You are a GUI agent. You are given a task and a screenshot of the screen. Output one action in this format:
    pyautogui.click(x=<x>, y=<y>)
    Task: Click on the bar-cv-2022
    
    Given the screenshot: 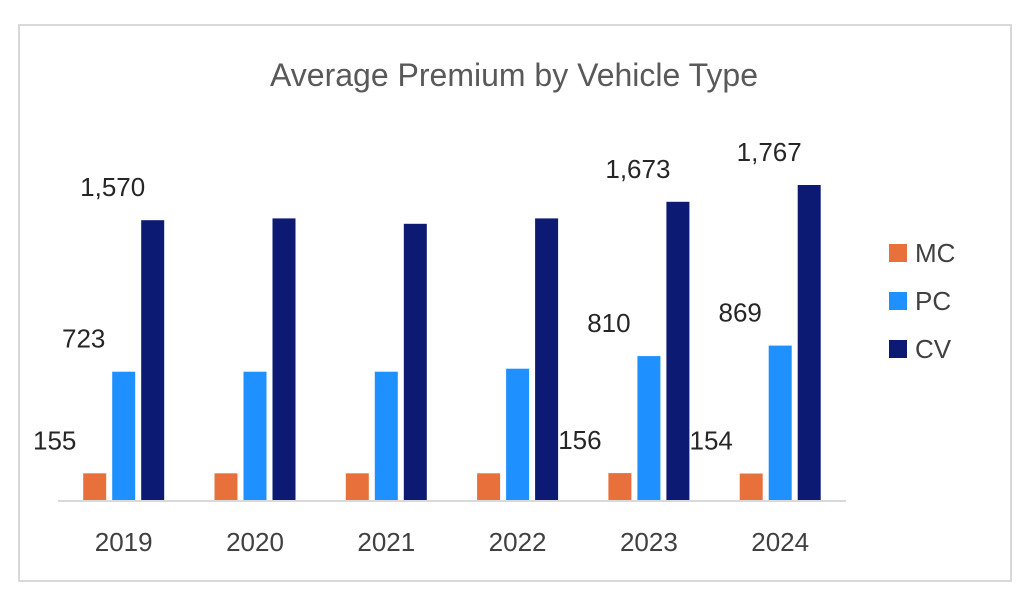 What is the action you would take?
    pyautogui.click(x=547, y=359)
    